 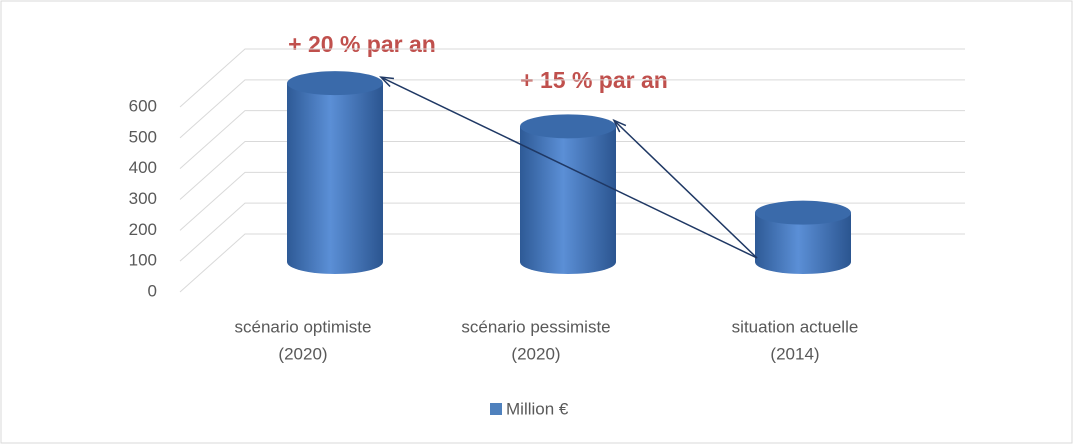 I want to click on y-tick-label: 200, so click(x=143, y=229).